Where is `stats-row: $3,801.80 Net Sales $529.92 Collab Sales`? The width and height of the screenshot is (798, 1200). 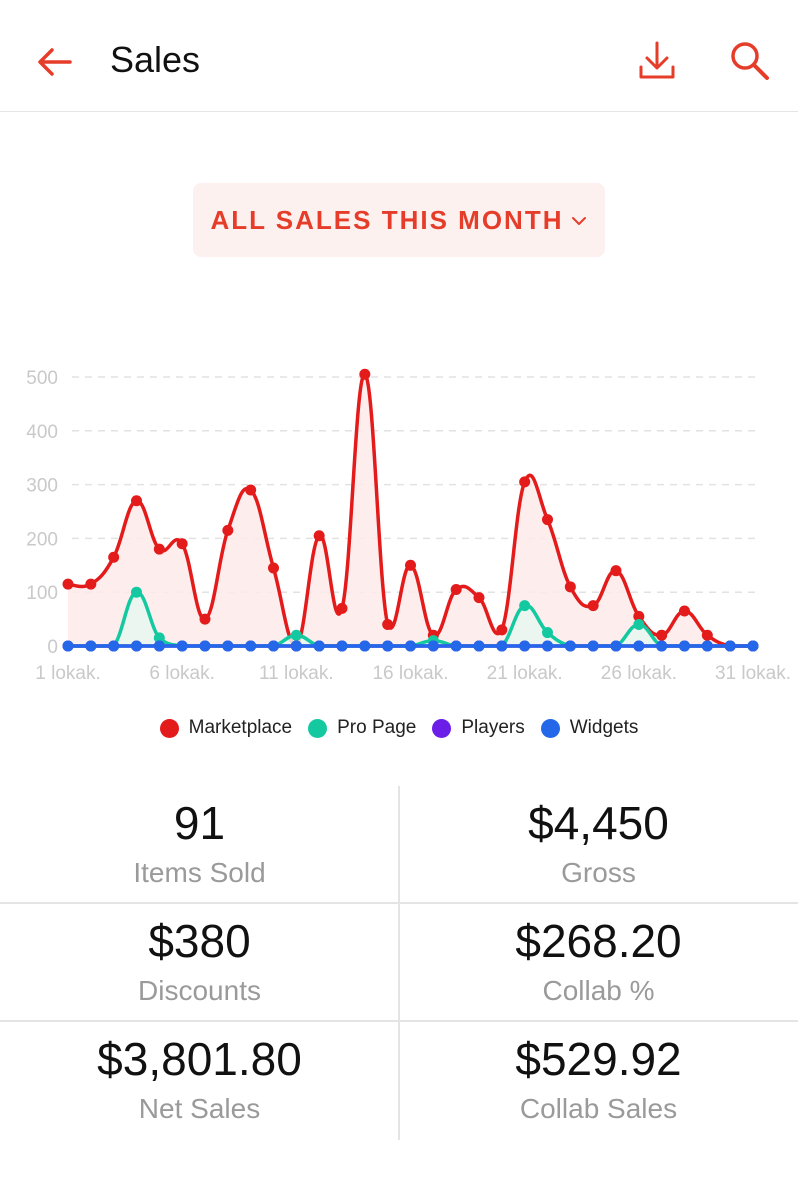
stats-row: $3,801.80 Net Sales $529.92 Collab Sales is located at coordinates (399, 1081).